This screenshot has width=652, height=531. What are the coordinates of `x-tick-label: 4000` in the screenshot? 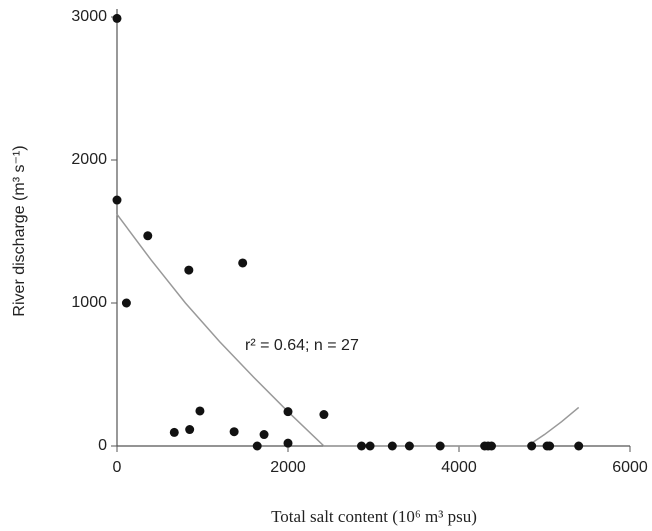 It's located at (459, 467).